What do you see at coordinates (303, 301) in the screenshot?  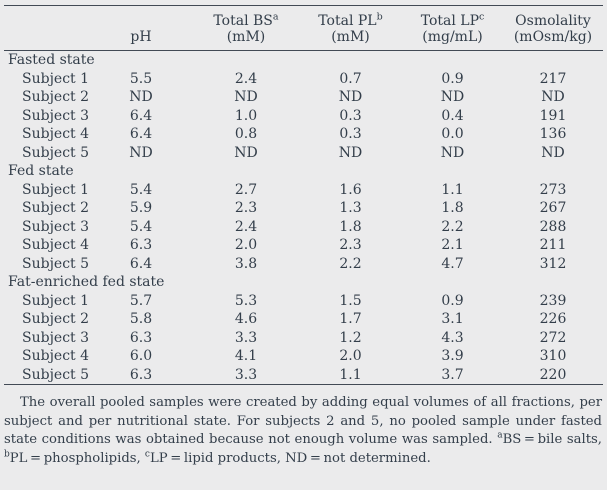 I see `table-row: Subject 1 5.7 5.3 1.5 0.9 239` at bounding box center [303, 301].